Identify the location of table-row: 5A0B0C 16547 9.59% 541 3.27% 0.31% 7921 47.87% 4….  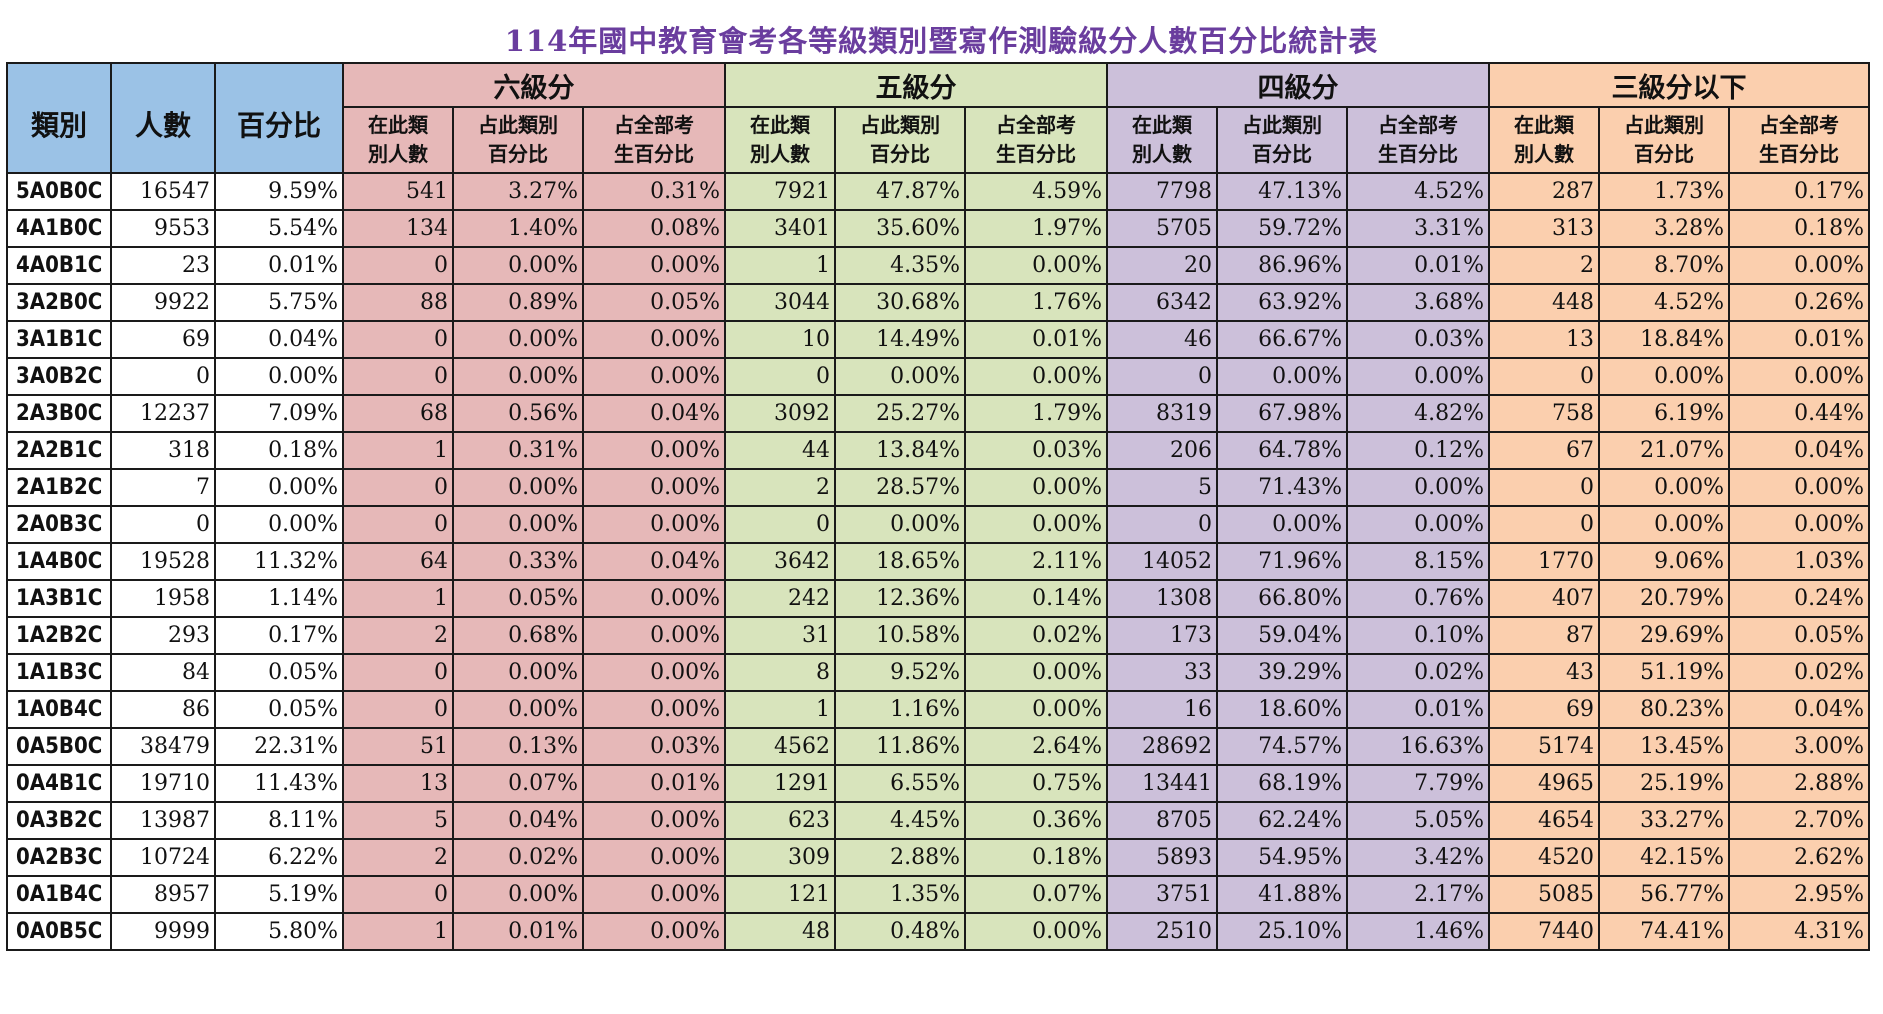
(938, 191).